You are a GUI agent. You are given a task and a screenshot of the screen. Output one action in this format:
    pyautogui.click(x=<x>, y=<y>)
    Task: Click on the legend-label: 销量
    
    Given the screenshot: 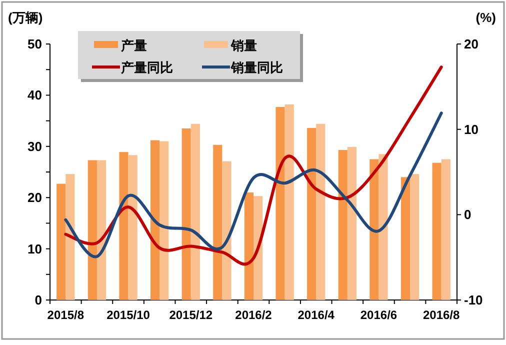 What is the action you would take?
    pyautogui.click(x=243, y=45)
    